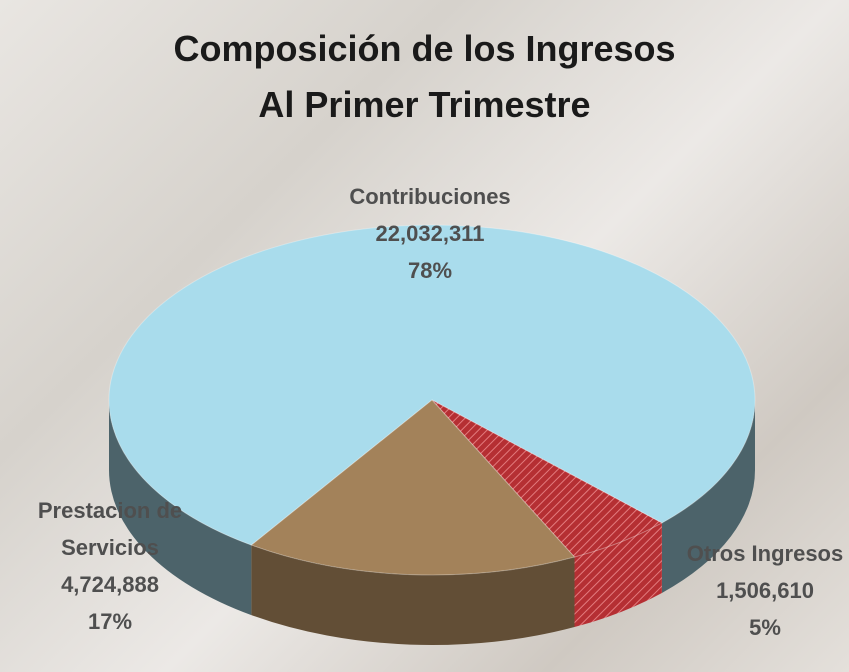  What do you see at coordinates (424, 104) in the screenshot?
I see `chart-subtitle: Al Primer Trimestre` at bounding box center [424, 104].